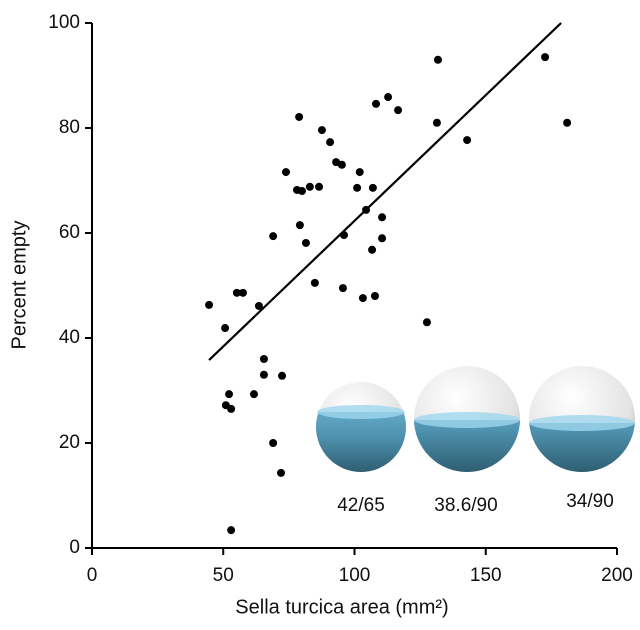 This screenshot has width=640, height=630. I want to click on annotation: 38.6/90, so click(465, 505).